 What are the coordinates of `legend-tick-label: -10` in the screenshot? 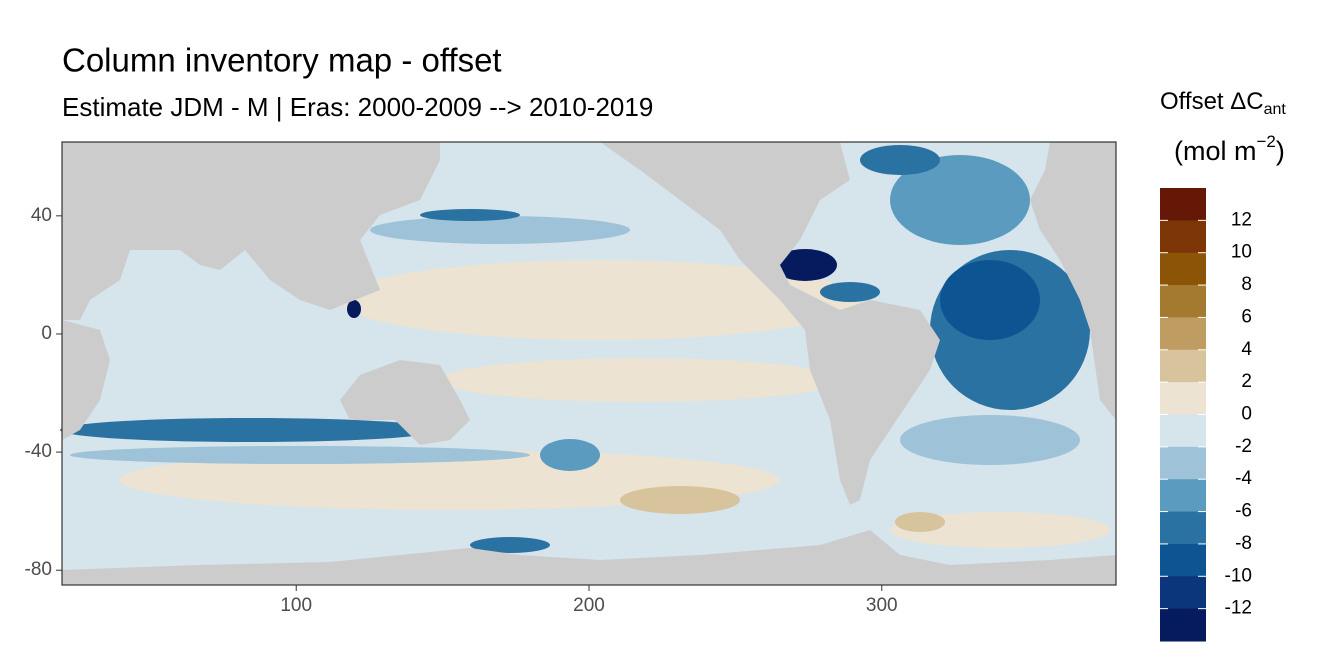 It's located at (1238, 575).